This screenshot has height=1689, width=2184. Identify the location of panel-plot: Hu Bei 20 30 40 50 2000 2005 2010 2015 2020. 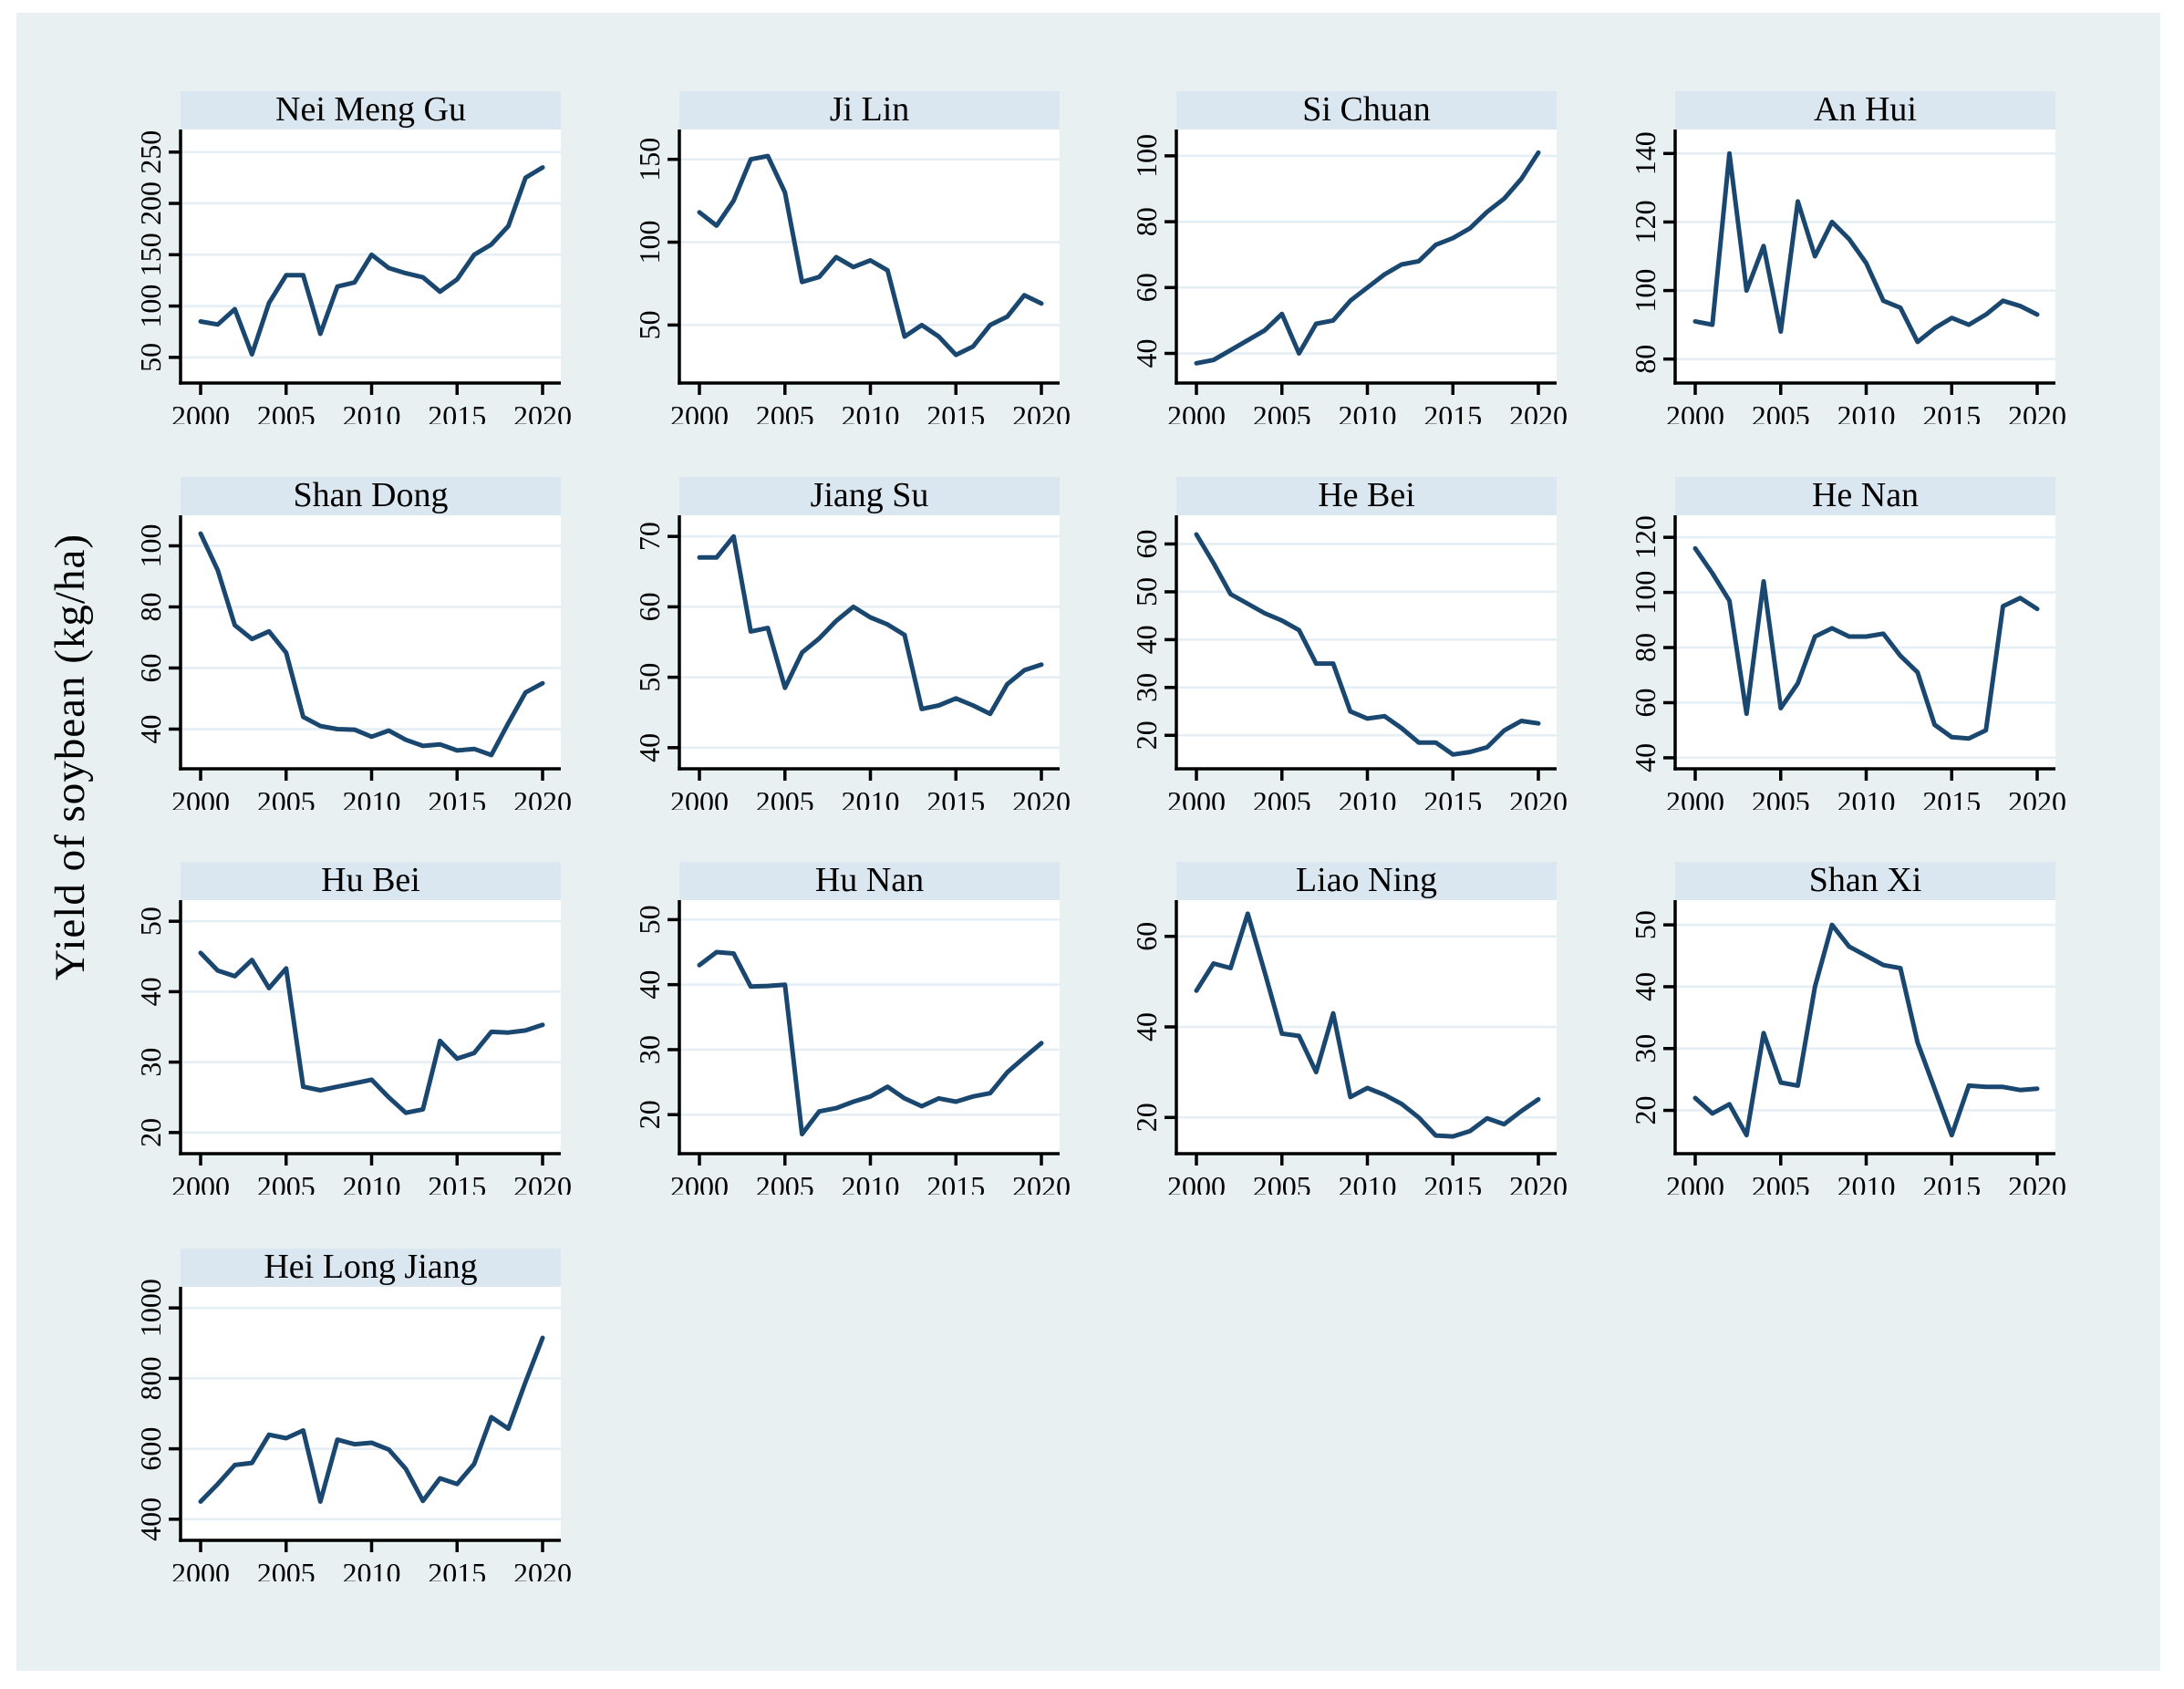
(353, 1028).